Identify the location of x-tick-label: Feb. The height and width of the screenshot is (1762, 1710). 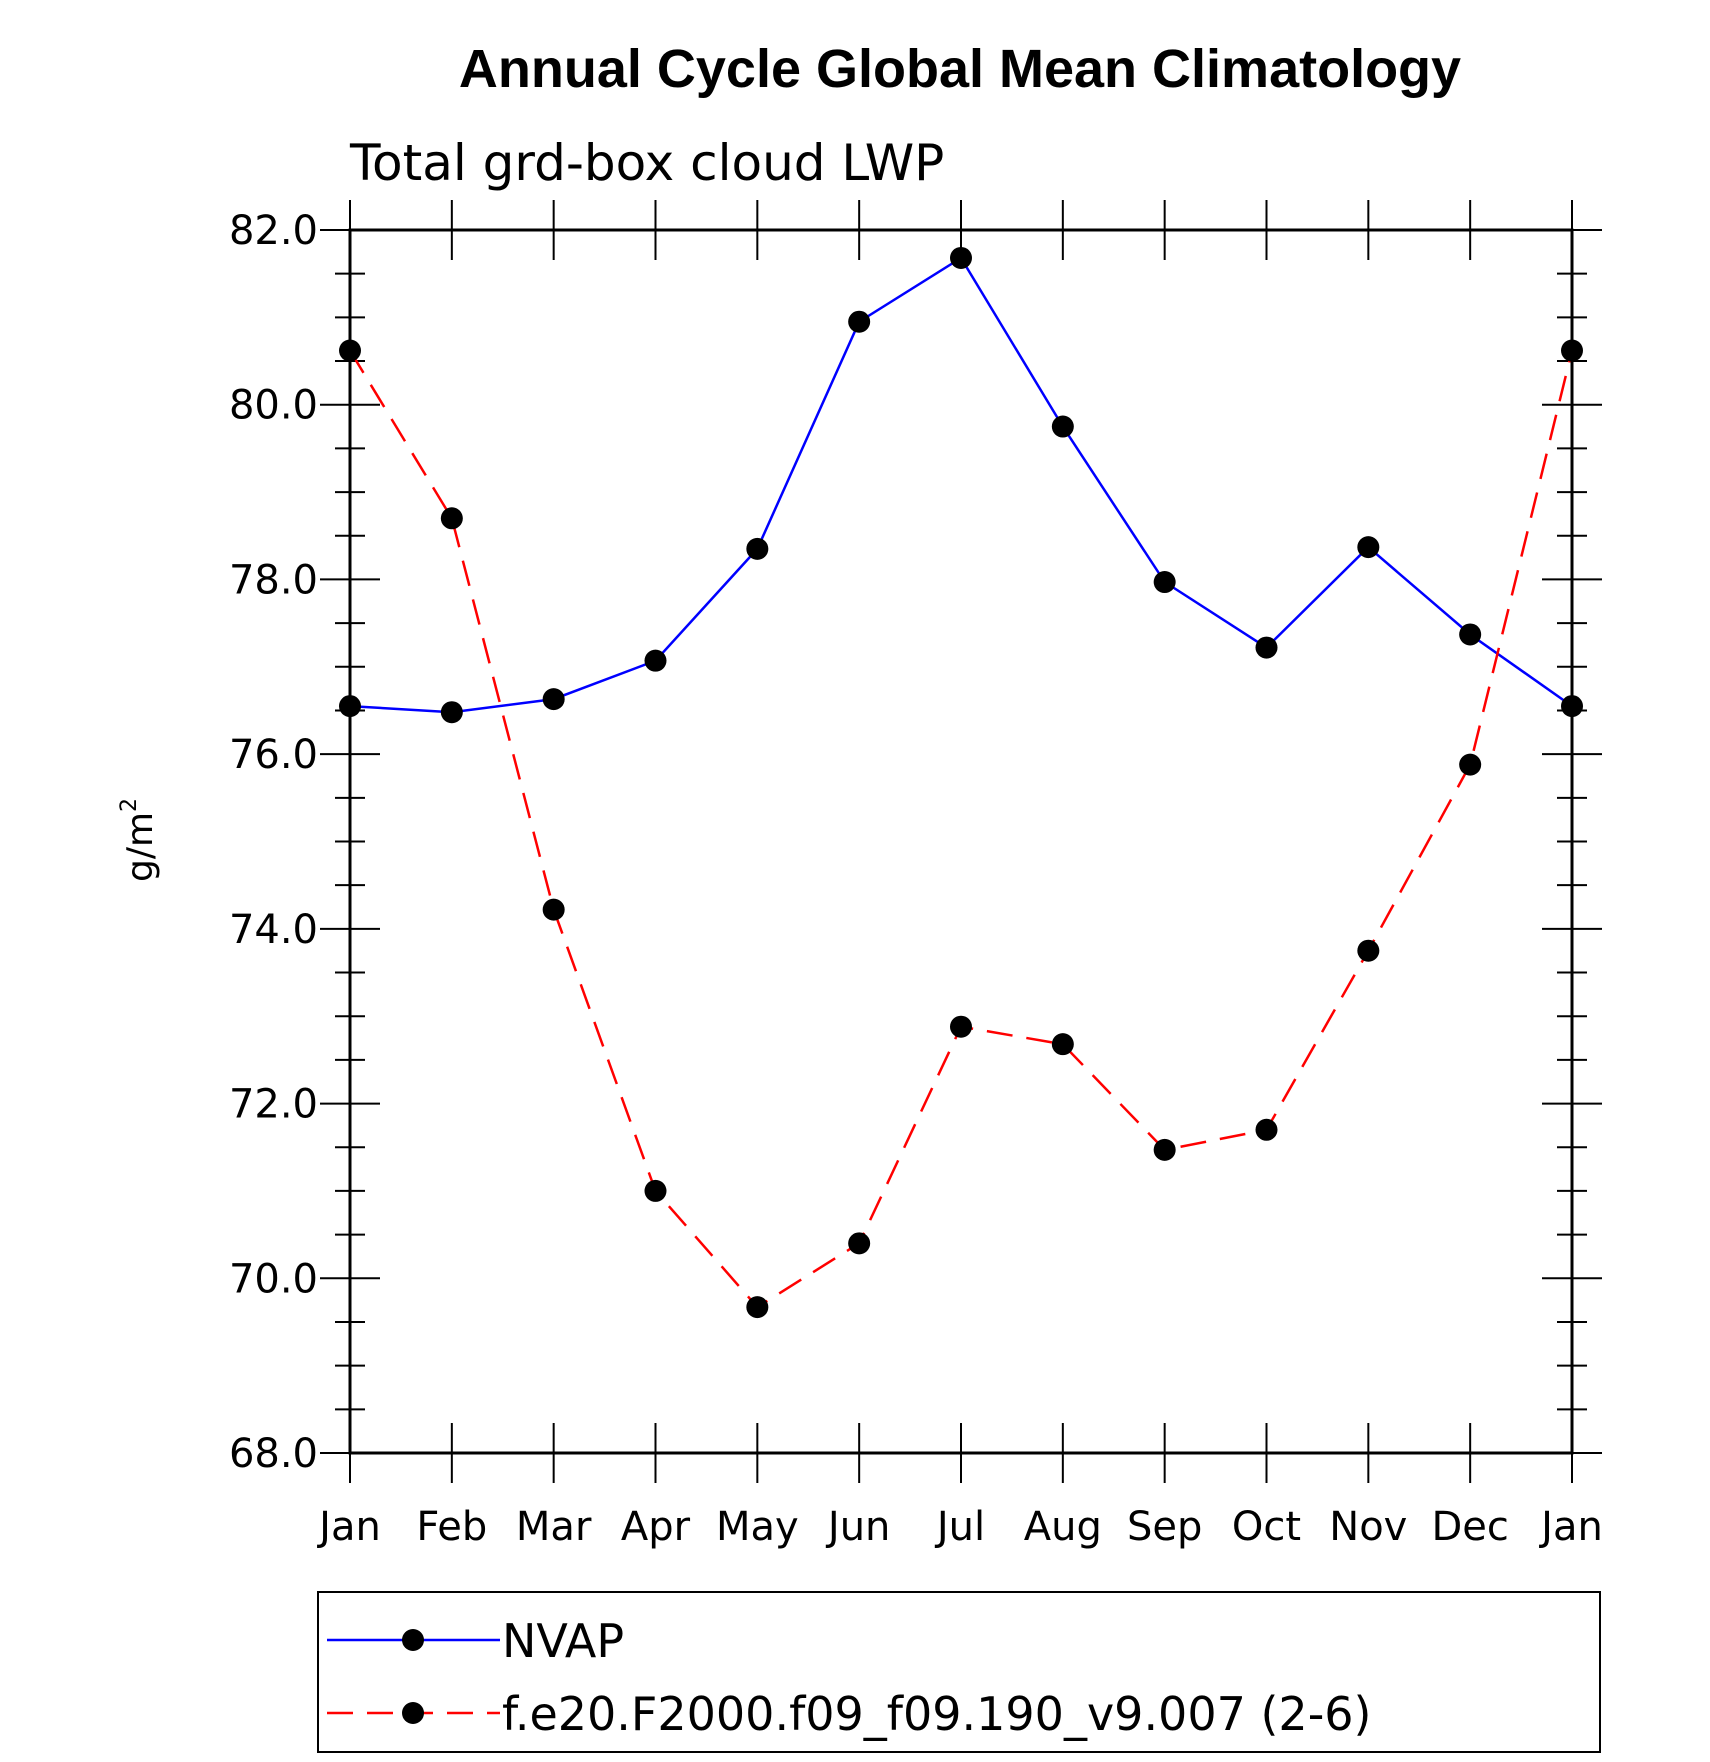
(451, 1527).